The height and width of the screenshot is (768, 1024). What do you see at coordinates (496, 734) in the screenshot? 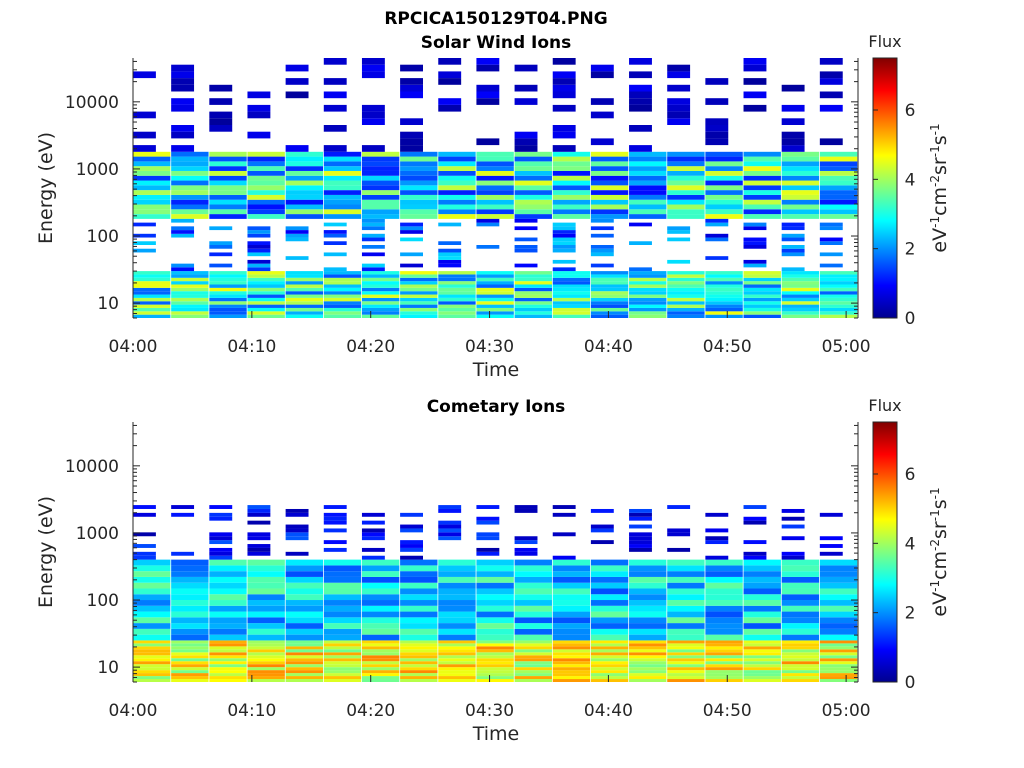
I see `cometary-x-label: Time` at bounding box center [496, 734].